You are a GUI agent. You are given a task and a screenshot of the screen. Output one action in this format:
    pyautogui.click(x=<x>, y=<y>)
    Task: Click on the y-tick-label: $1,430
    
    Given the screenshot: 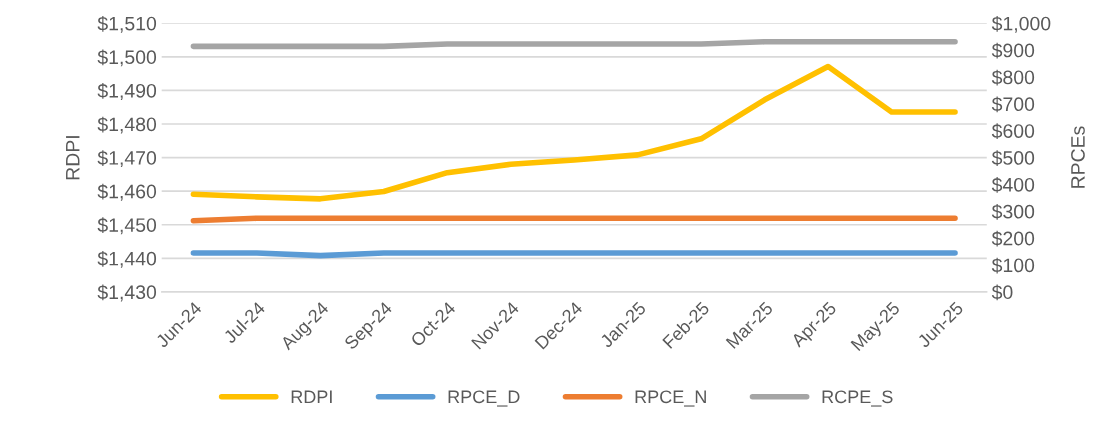 What is the action you would take?
    pyautogui.click(x=127, y=293)
    